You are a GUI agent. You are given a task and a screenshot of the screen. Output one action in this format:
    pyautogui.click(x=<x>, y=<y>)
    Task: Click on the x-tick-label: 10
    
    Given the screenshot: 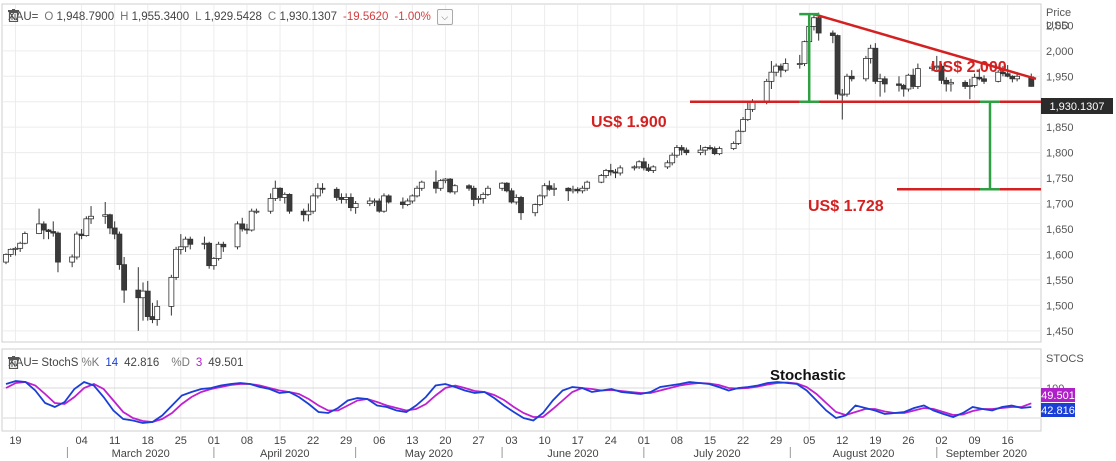 What is the action you would take?
    pyautogui.click(x=544, y=441)
    